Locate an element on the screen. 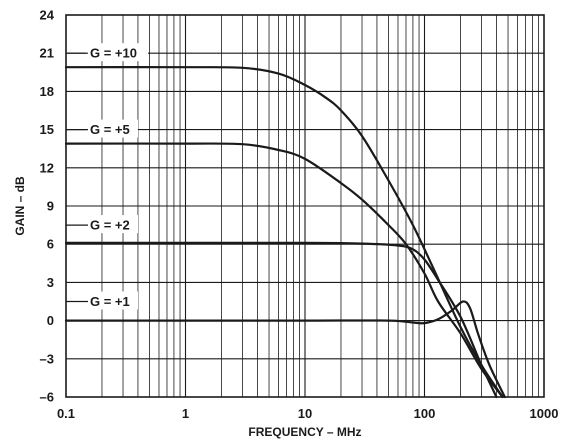 This screenshot has height=442, width=570. x-tick-label: 10 is located at coordinates (305, 413).